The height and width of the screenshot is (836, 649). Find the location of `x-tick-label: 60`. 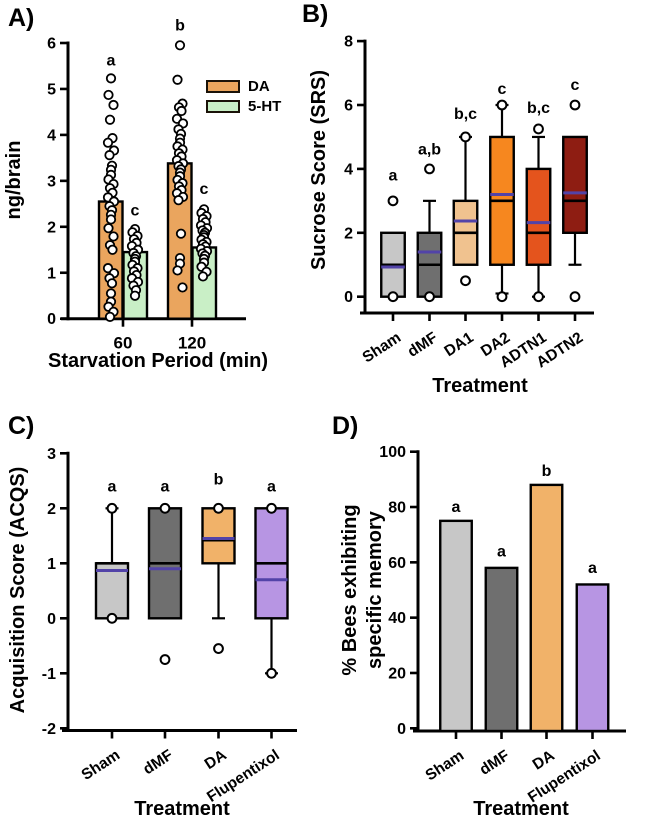

x-tick-label: 60 is located at coordinates (123, 343).